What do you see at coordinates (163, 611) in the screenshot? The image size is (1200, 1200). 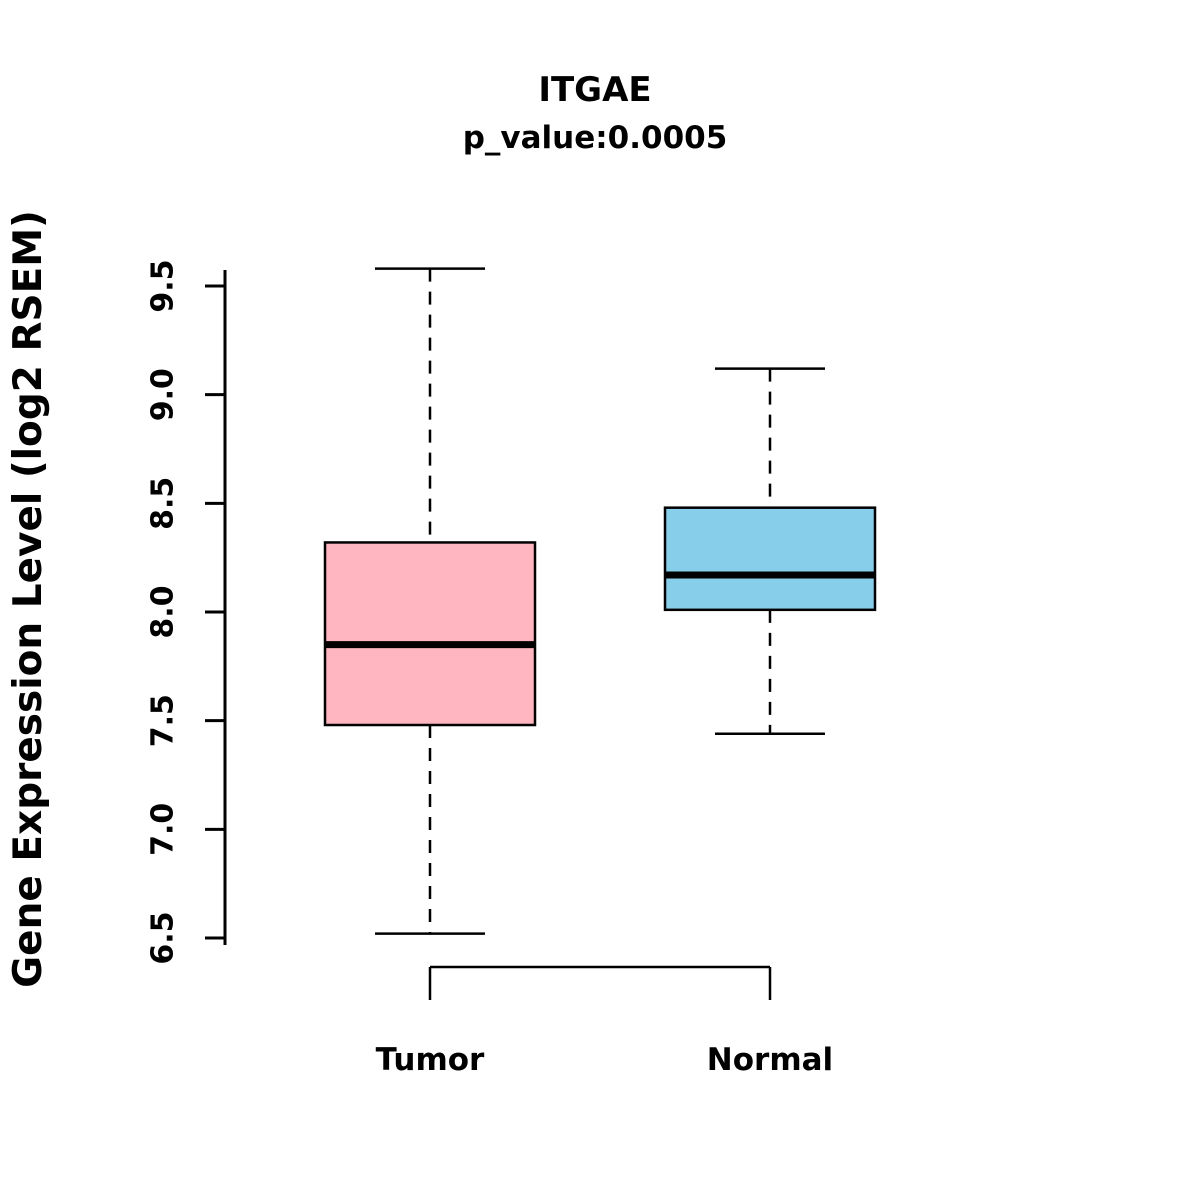 I see `y-tick-label: 8.0` at bounding box center [163, 611].